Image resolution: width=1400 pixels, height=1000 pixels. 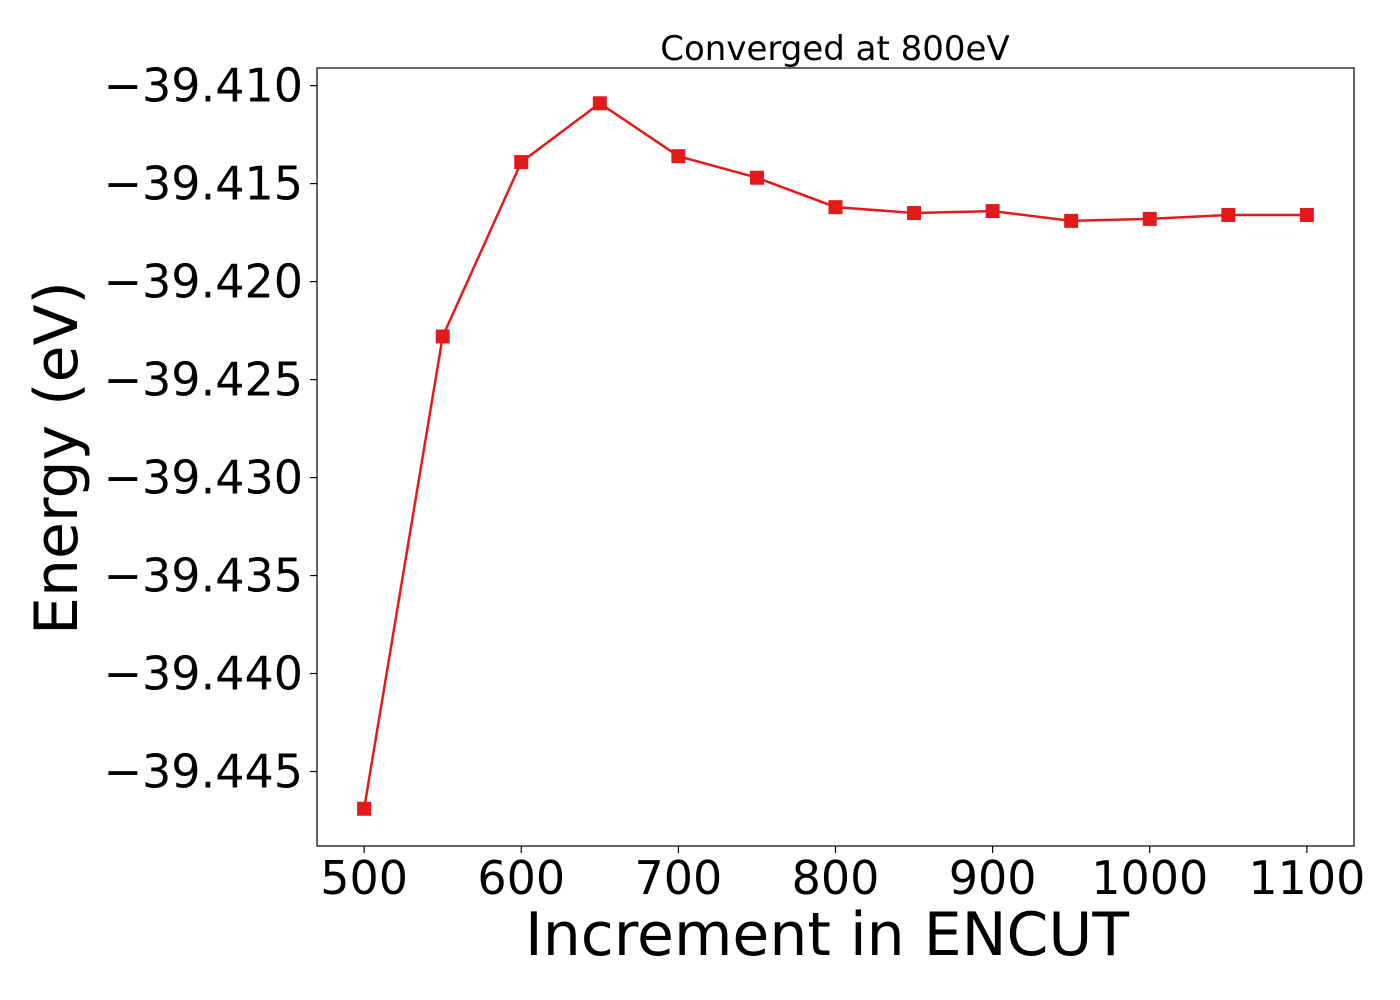 What do you see at coordinates (204, 674) in the screenshot?
I see `y-tick-label: −39.440` at bounding box center [204, 674].